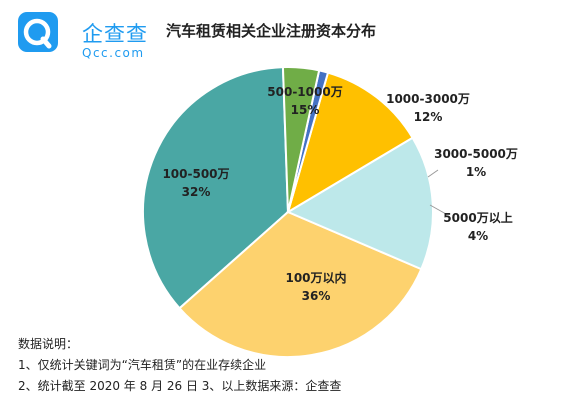 The image size is (580, 404). Describe the element at coordinates (305, 110) in the screenshot. I see `slice-percent-3: 15%` at that location.